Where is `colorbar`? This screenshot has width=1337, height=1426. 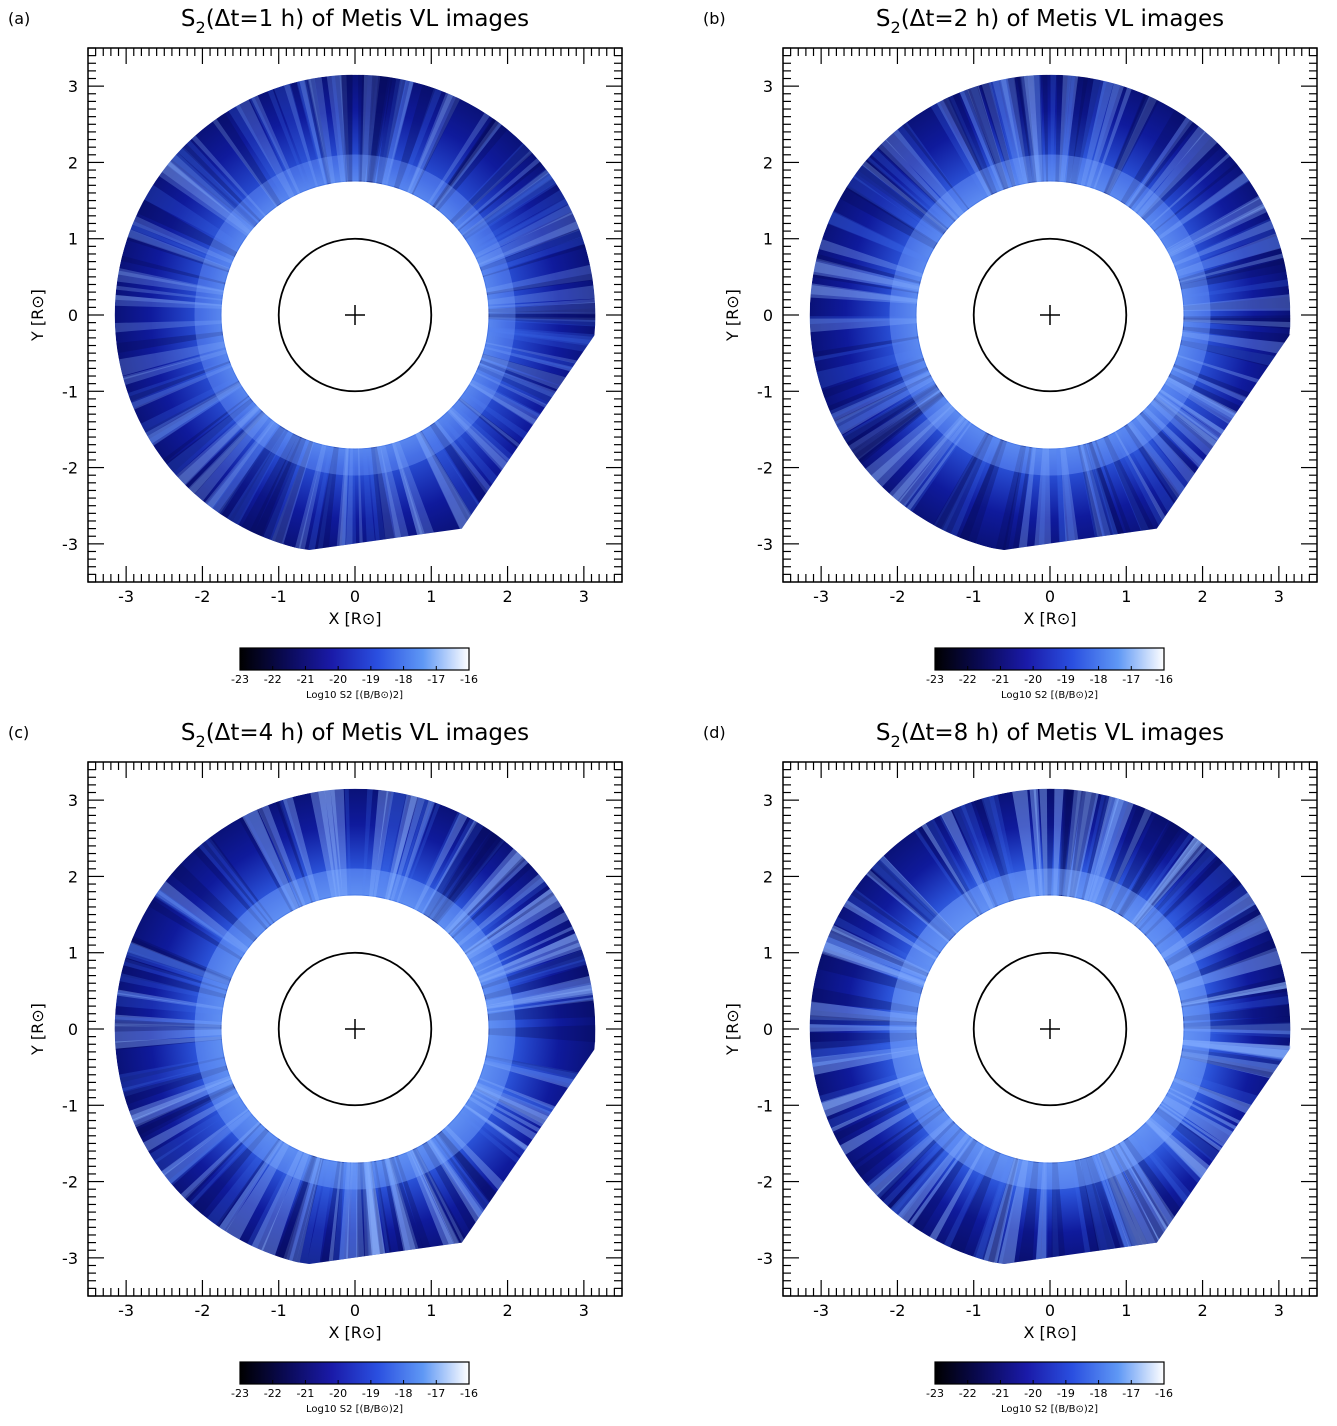
colorbar is located at coordinates (354, 659).